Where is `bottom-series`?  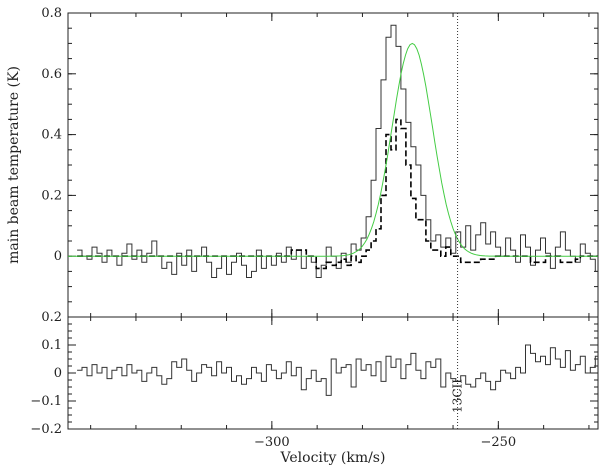
bottom-series is located at coordinates (337, 370).